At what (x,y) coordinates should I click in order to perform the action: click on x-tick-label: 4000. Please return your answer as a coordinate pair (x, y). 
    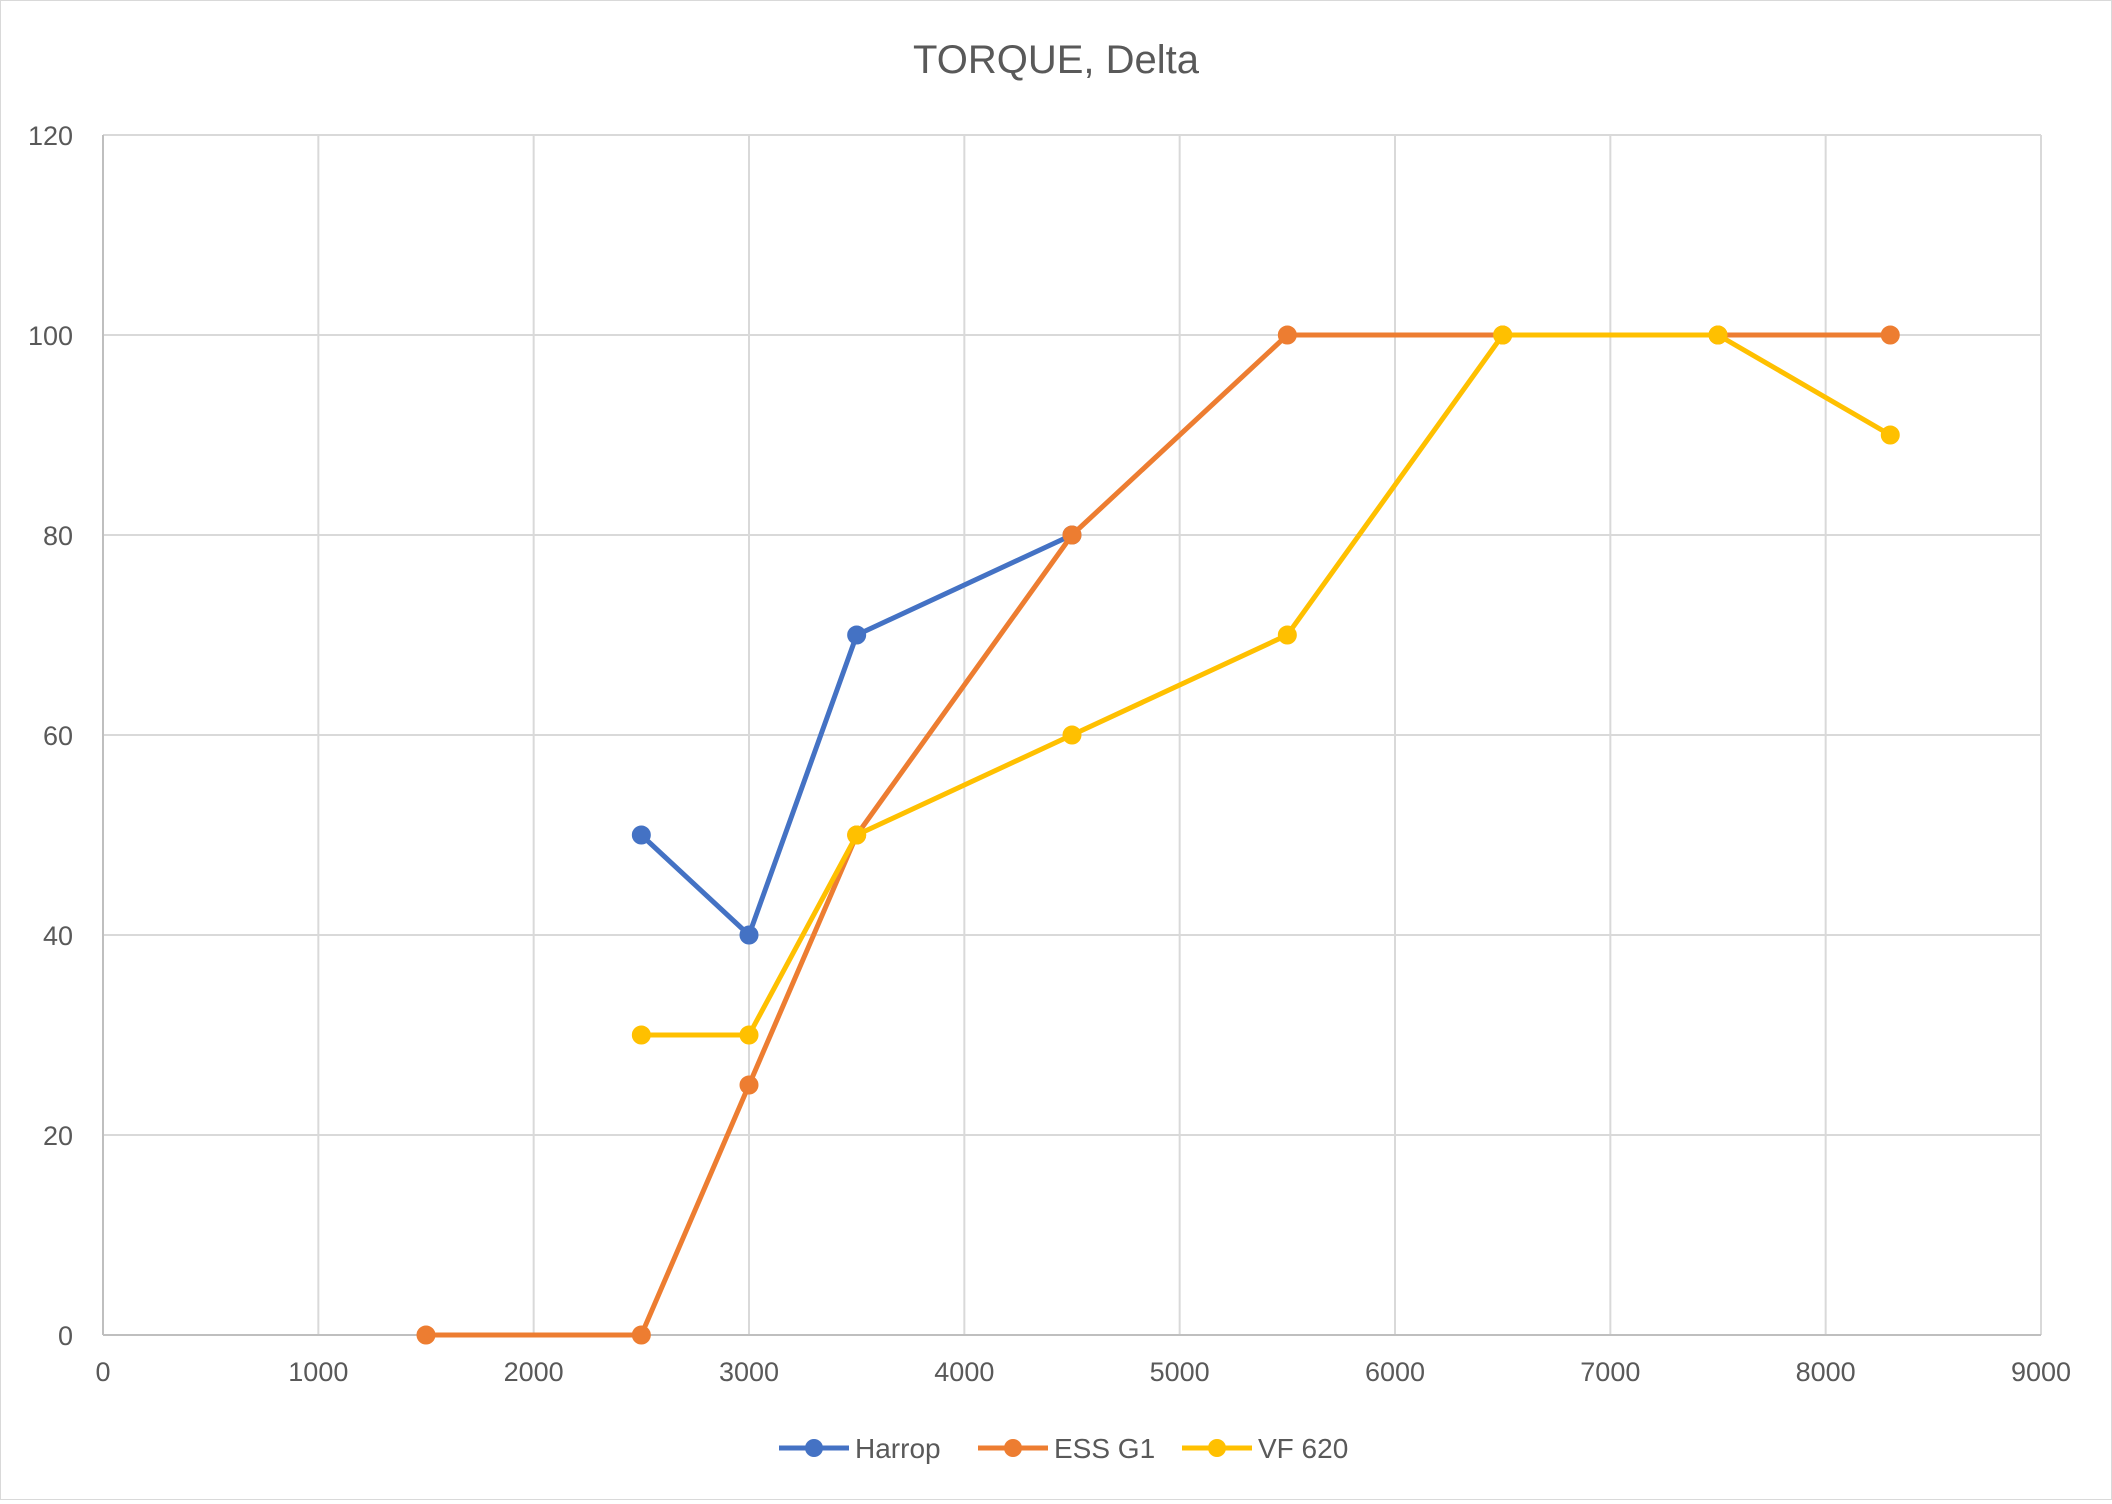
    Looking at the image, I should click on (964, 1372).